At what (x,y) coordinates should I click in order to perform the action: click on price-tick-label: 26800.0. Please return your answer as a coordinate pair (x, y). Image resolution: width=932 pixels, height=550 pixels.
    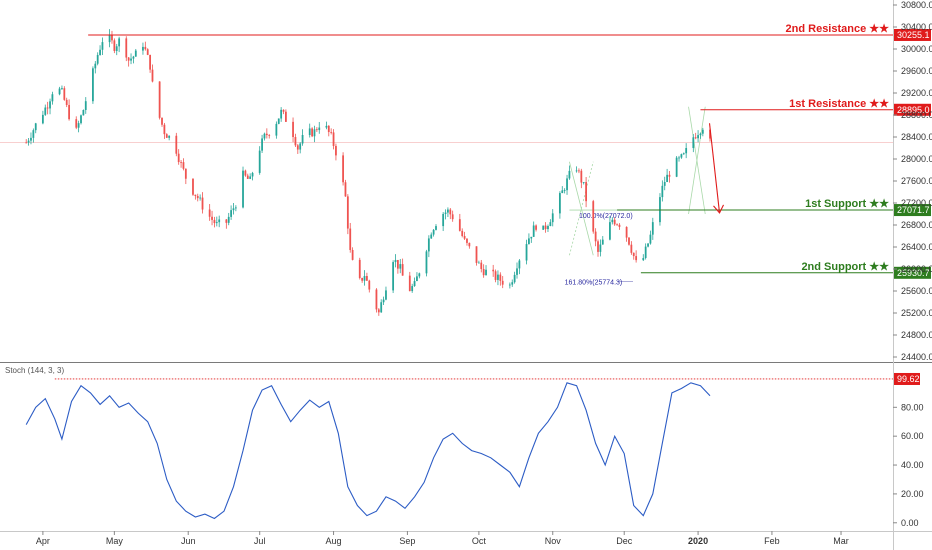
    Looking at the image, I should click on (916, 225).